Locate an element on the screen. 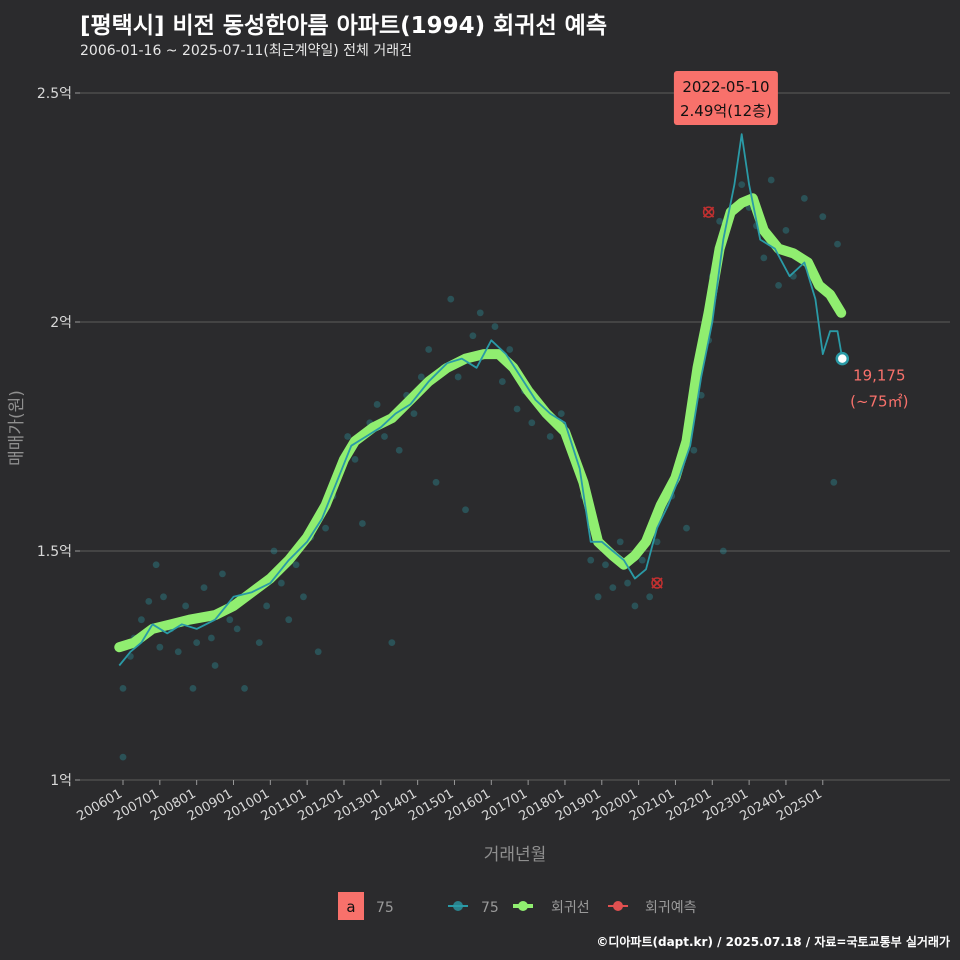 The image size is (960, 960). peak-price-label: 2.49억(12층) is located at coordinates (726, 111).